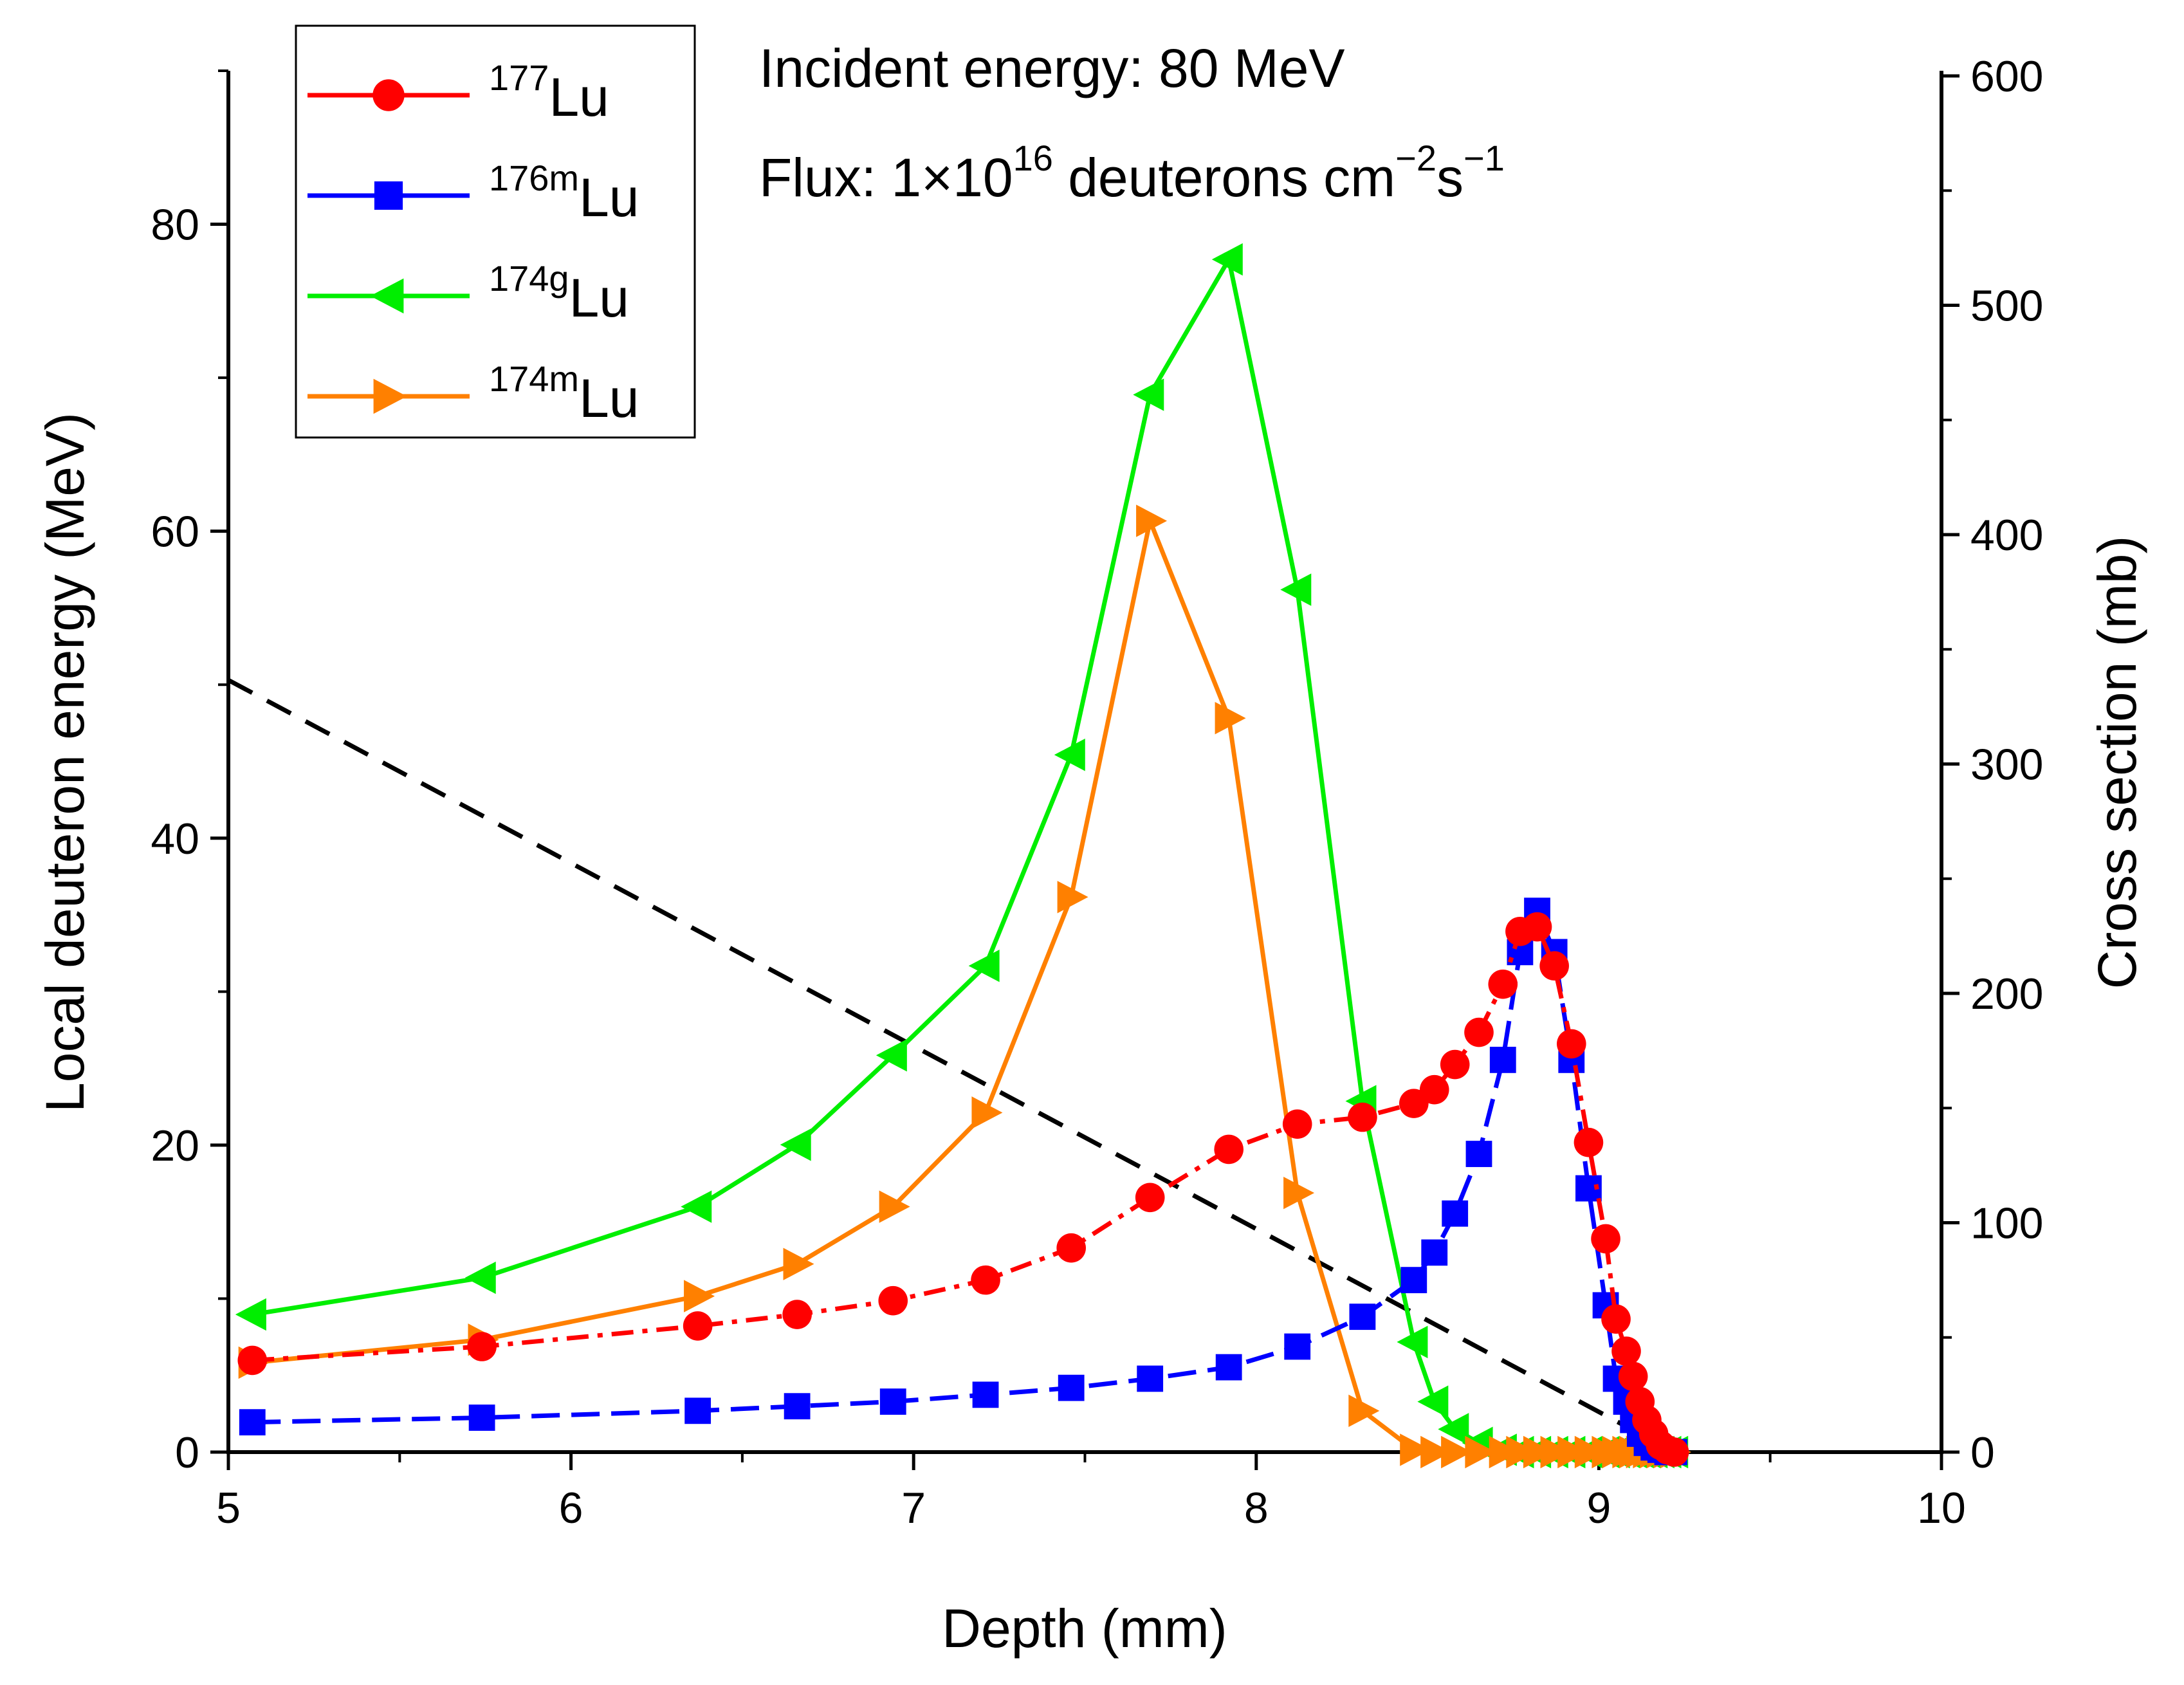  What do you see at coordinates (914, 1508) in the screenshot?
I see `x-tick-label: 7` at bounding box center [914, 1508].